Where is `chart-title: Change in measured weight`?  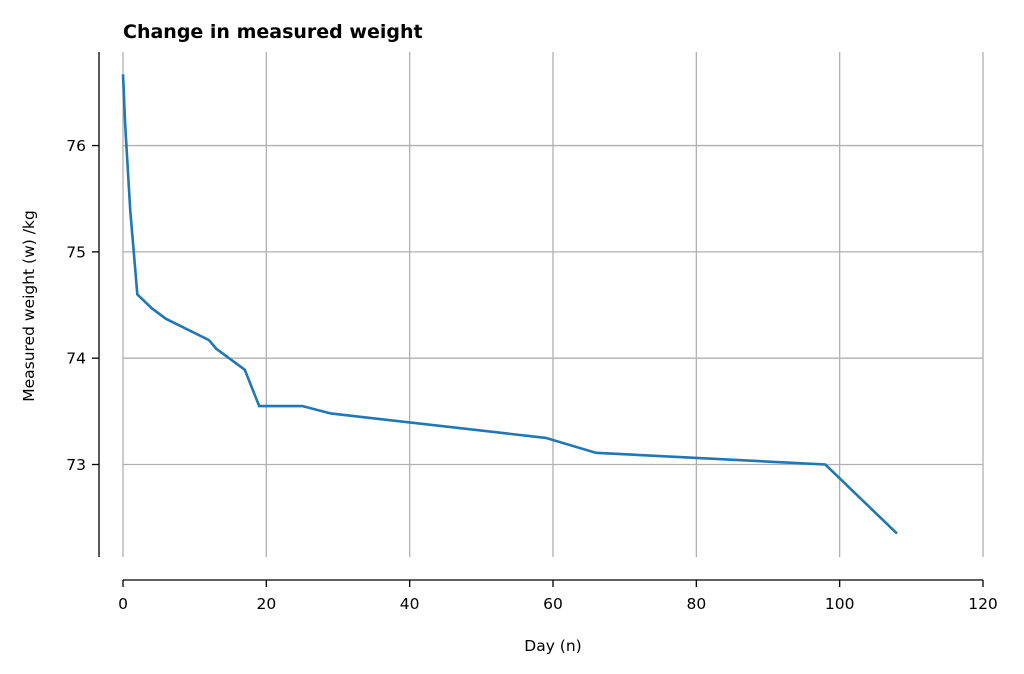 chart-title: Change in measured weight is located at coordinates (273, 32).